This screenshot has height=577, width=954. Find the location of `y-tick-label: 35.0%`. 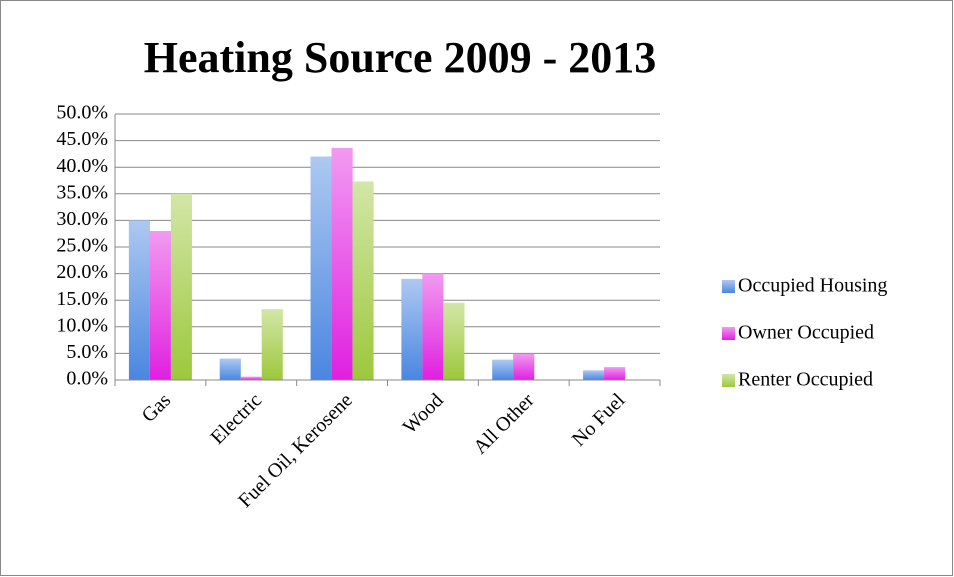

y-tick-label: 35.0% is located at coordinates (82, 192).